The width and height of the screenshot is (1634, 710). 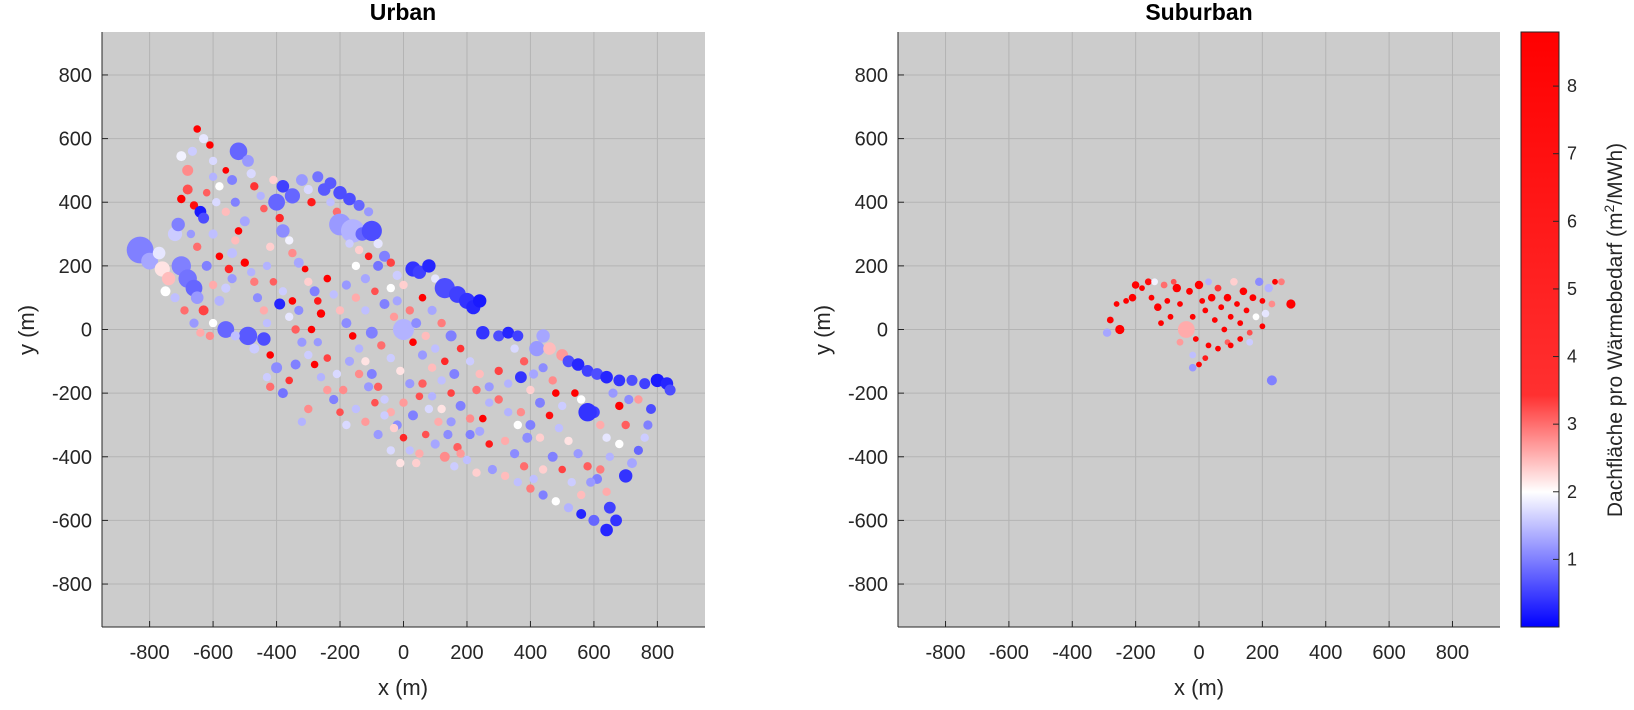 What do you see at coordinates (871, 140) in the screenshot?
I see `suburban-y-tick-label: 600` at bounding box center [871, 140].